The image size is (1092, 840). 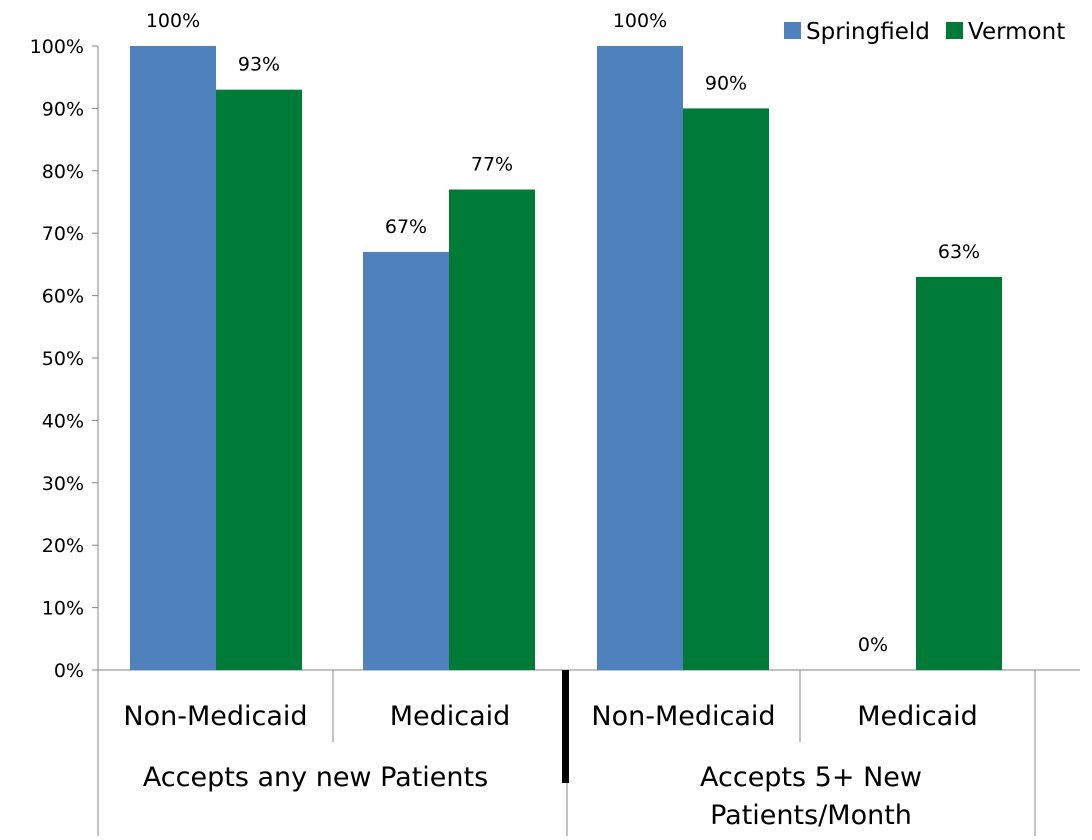 What do you see at coordinates (63, 172) in the screenshot?
I see `y-tick-label: 80%` at bounding box center [63, 172].